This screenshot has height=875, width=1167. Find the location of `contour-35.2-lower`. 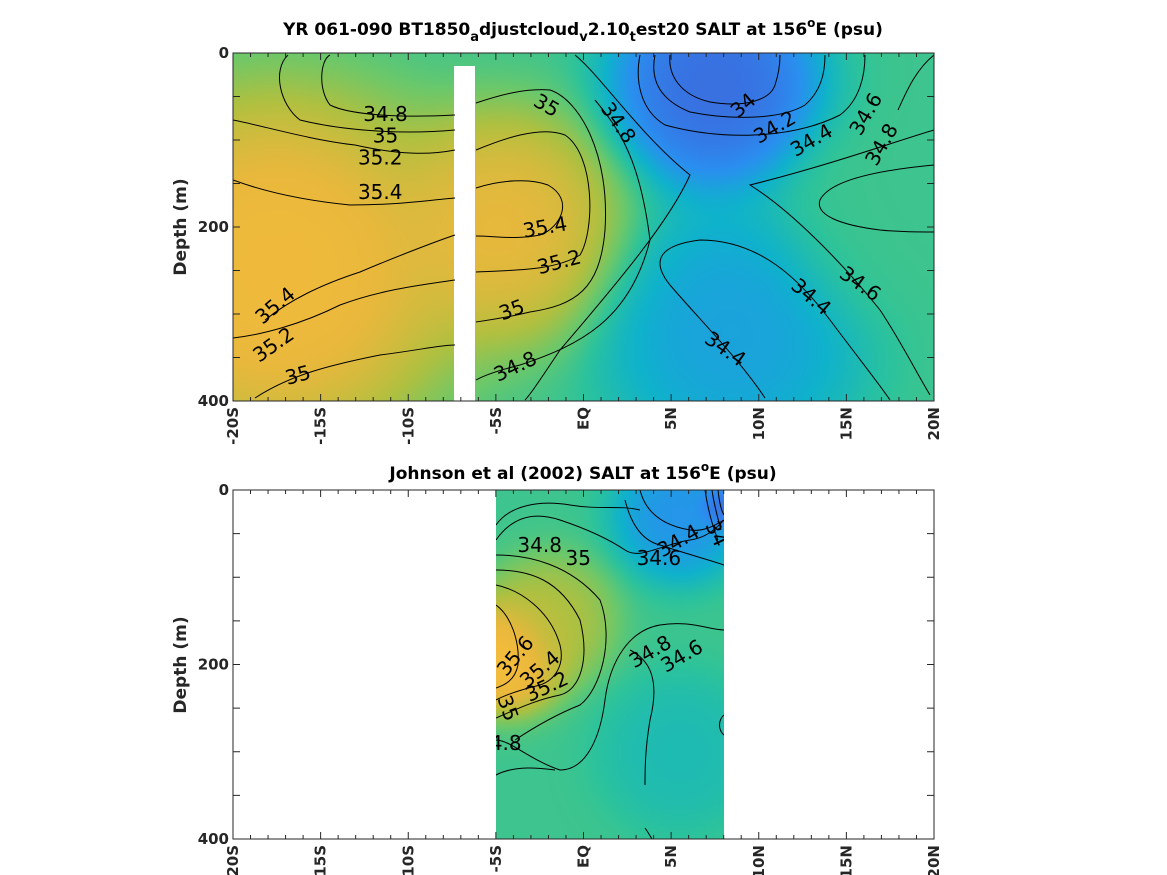

contour-35.2-lower is located at coordinates (344, 309).